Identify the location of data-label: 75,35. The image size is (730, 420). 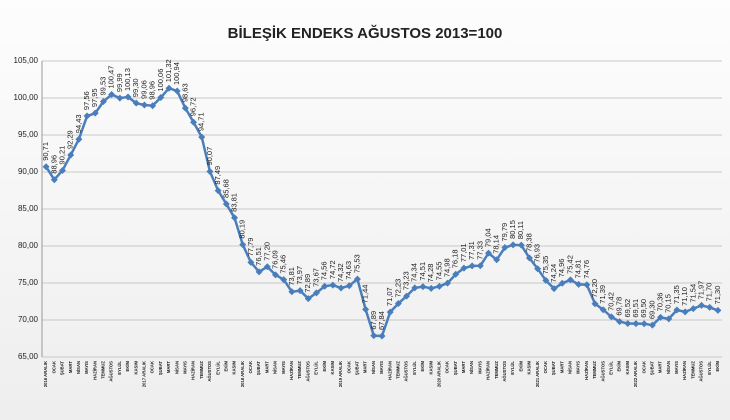
(545, 265).